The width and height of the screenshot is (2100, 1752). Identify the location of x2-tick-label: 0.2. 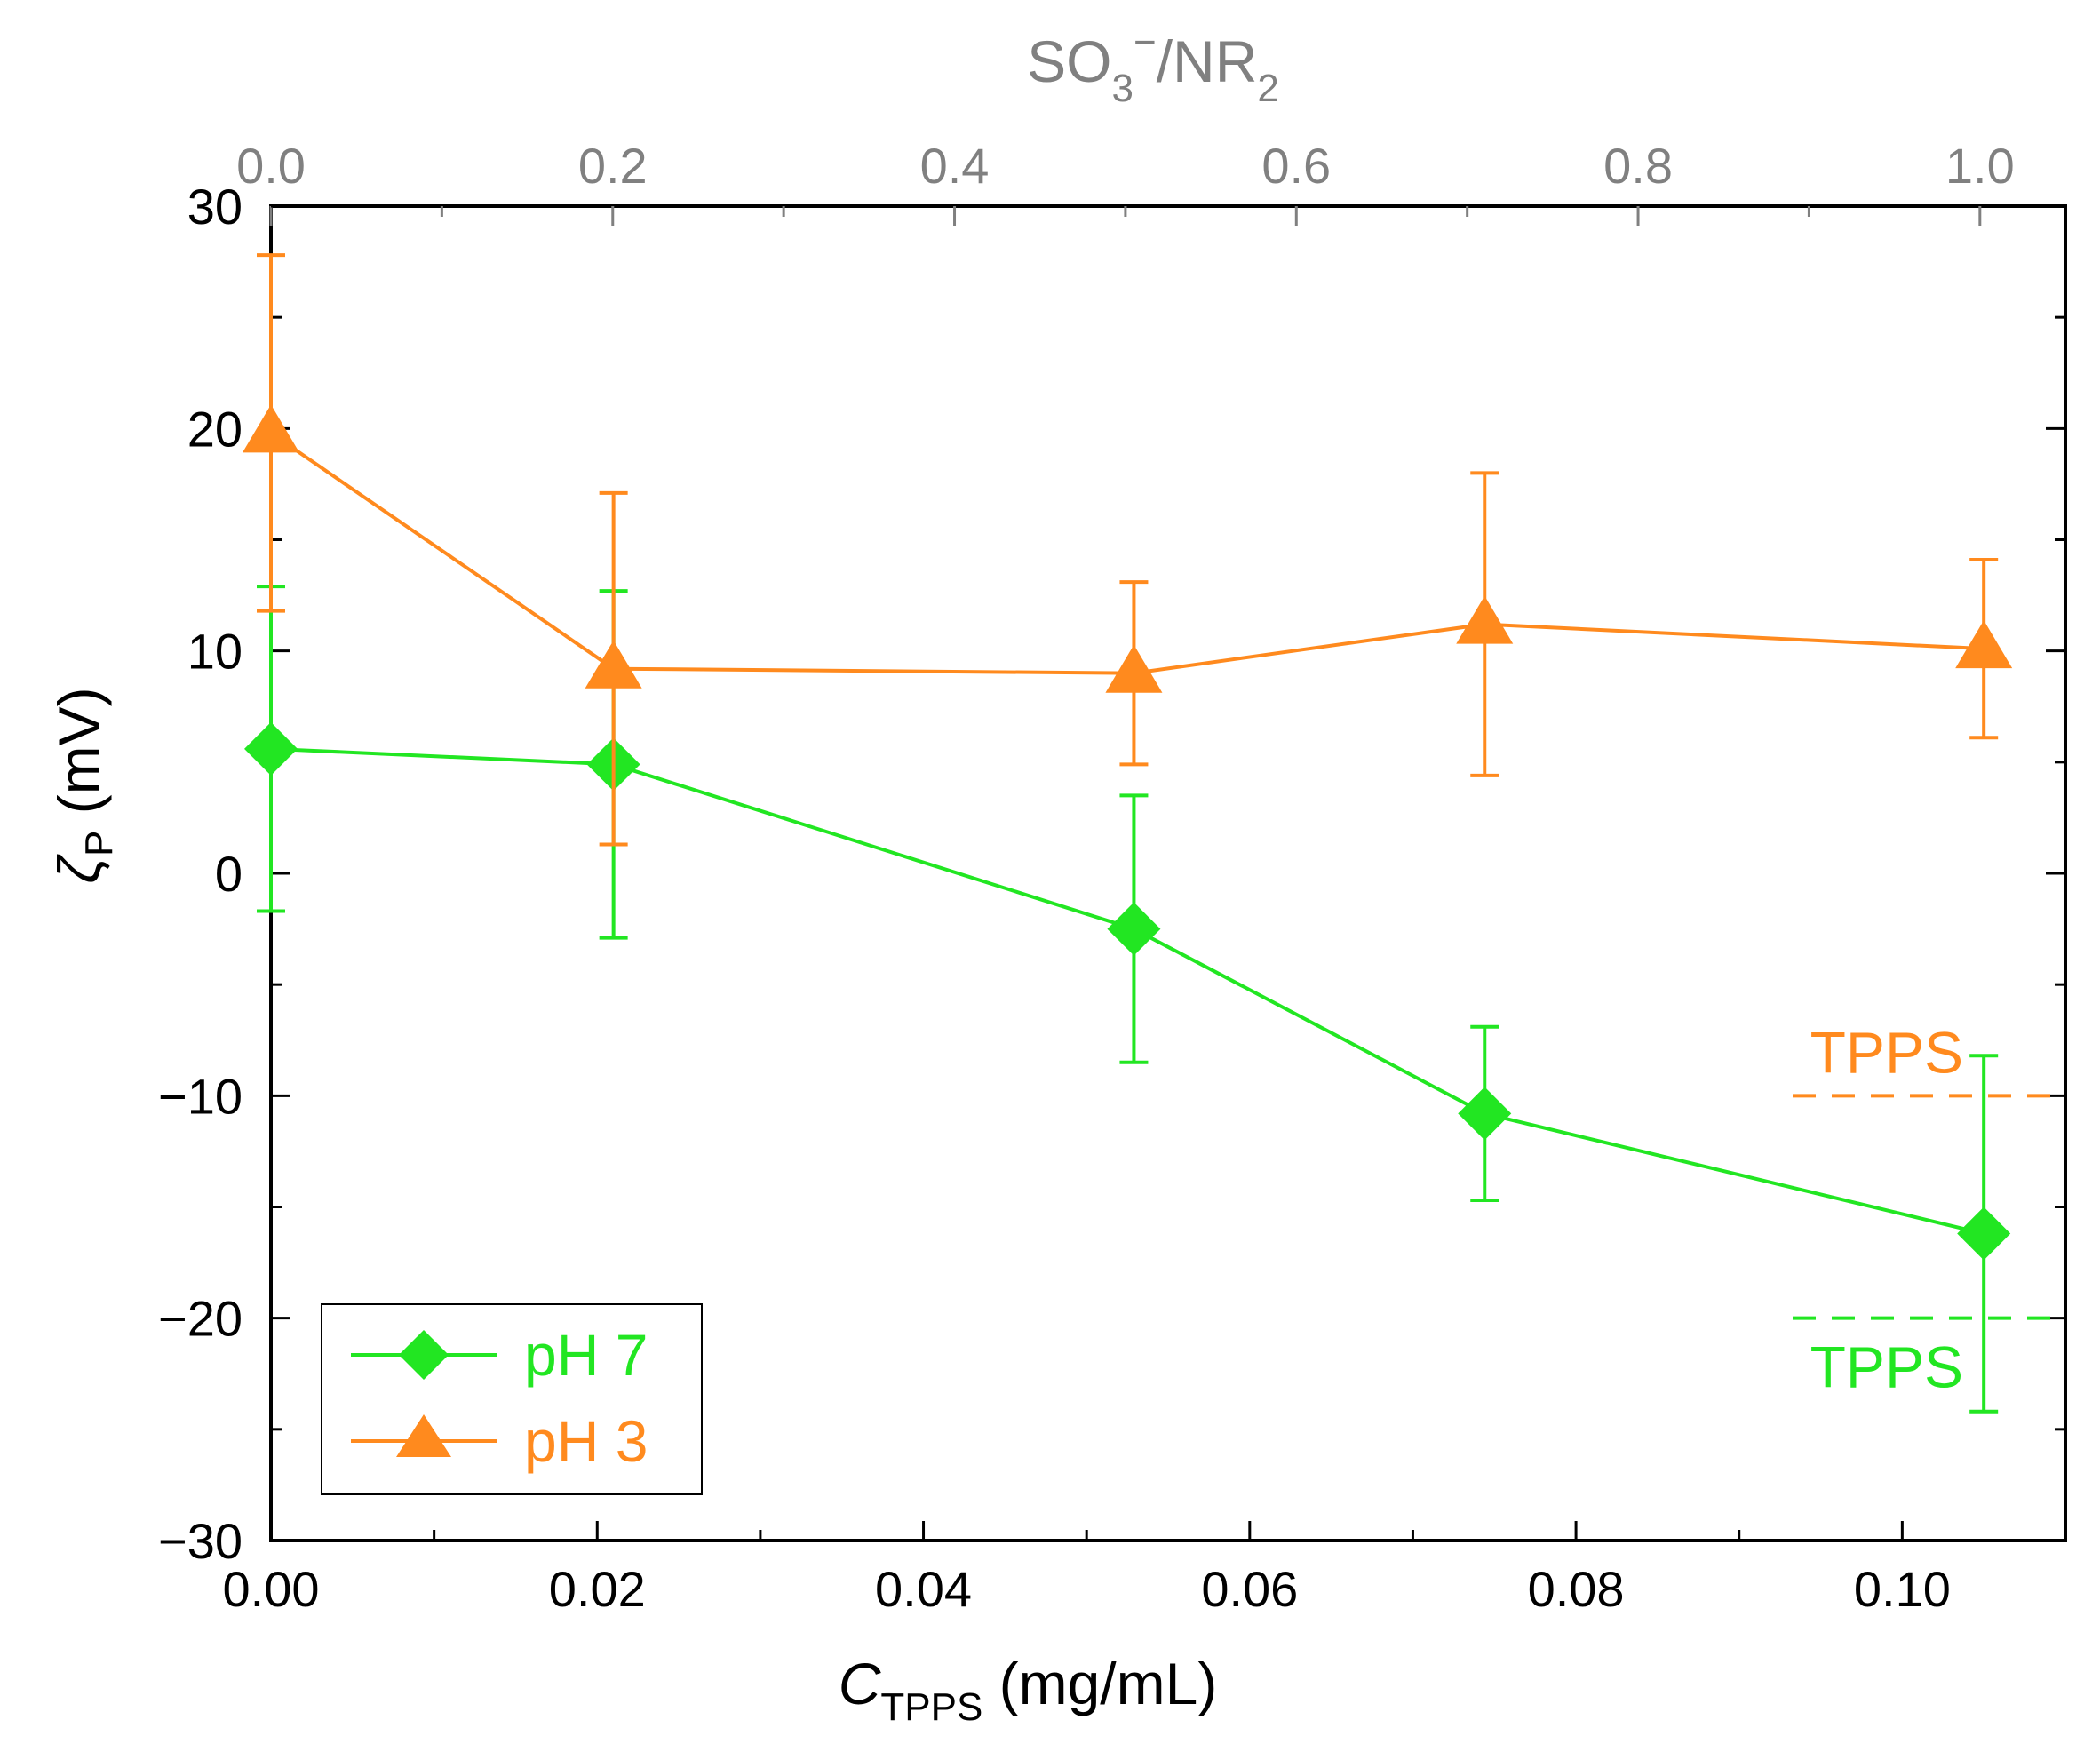
(613, 166).